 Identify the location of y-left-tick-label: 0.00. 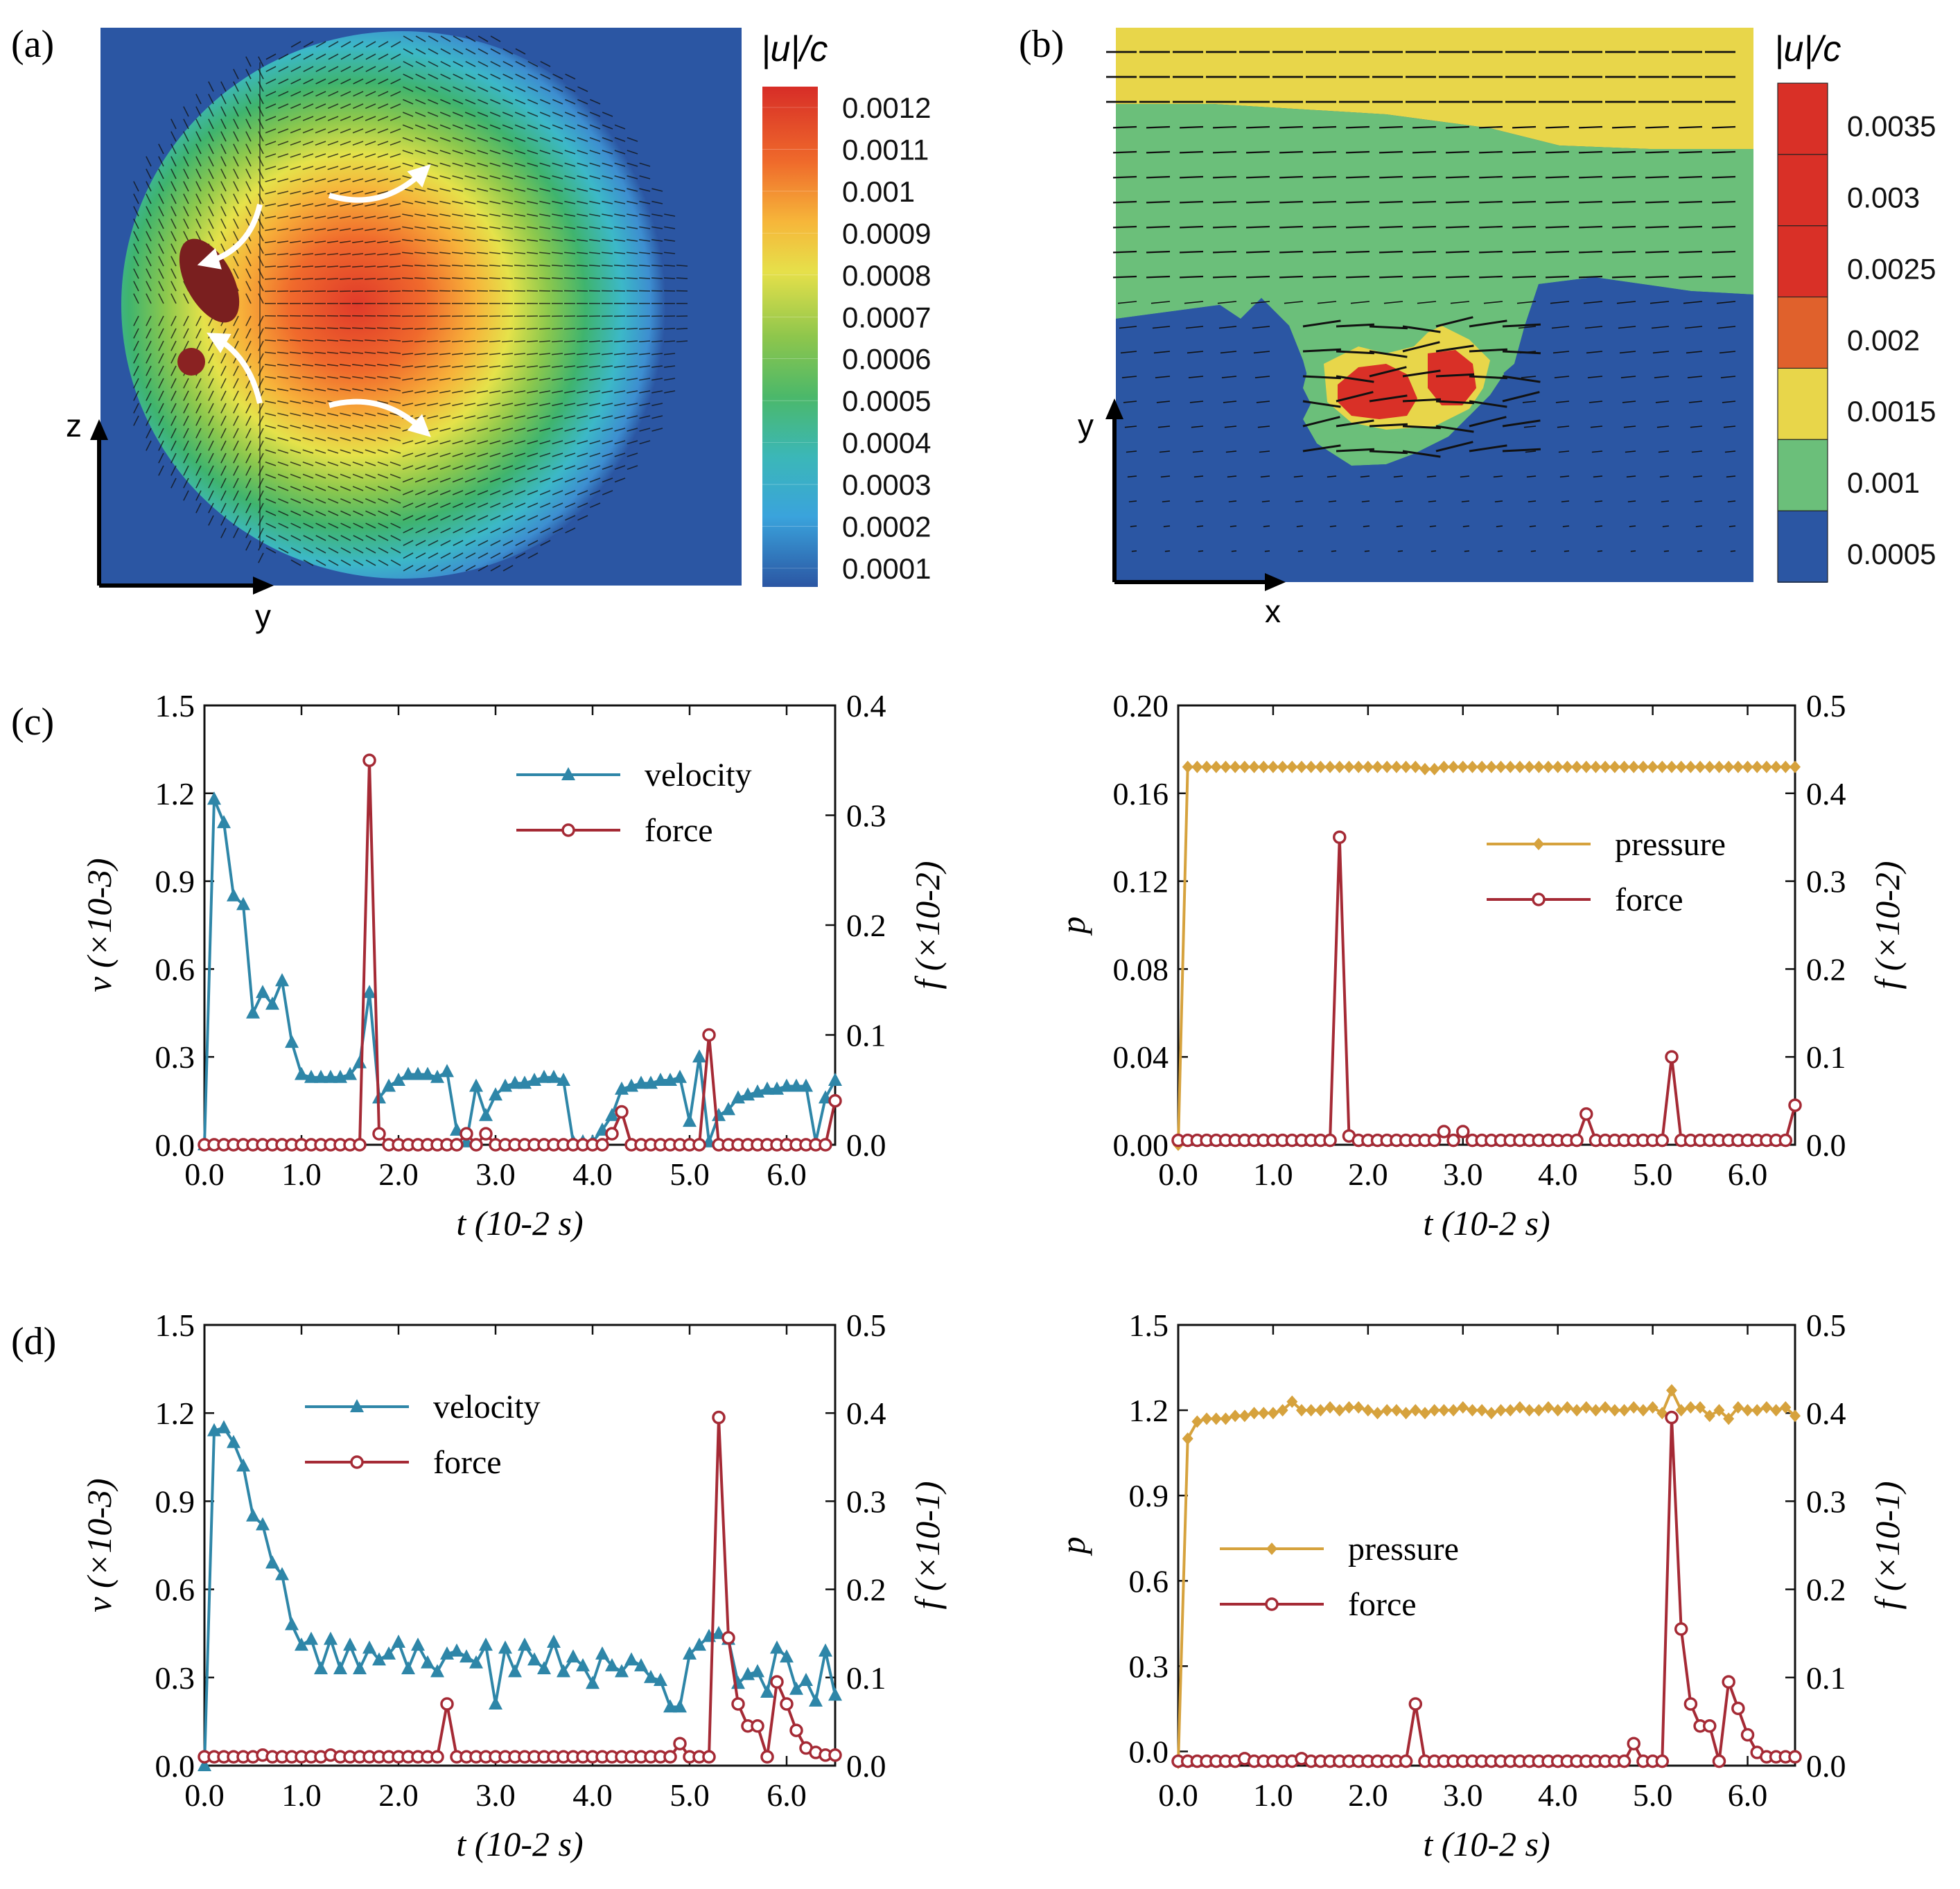
(1141, 1145).